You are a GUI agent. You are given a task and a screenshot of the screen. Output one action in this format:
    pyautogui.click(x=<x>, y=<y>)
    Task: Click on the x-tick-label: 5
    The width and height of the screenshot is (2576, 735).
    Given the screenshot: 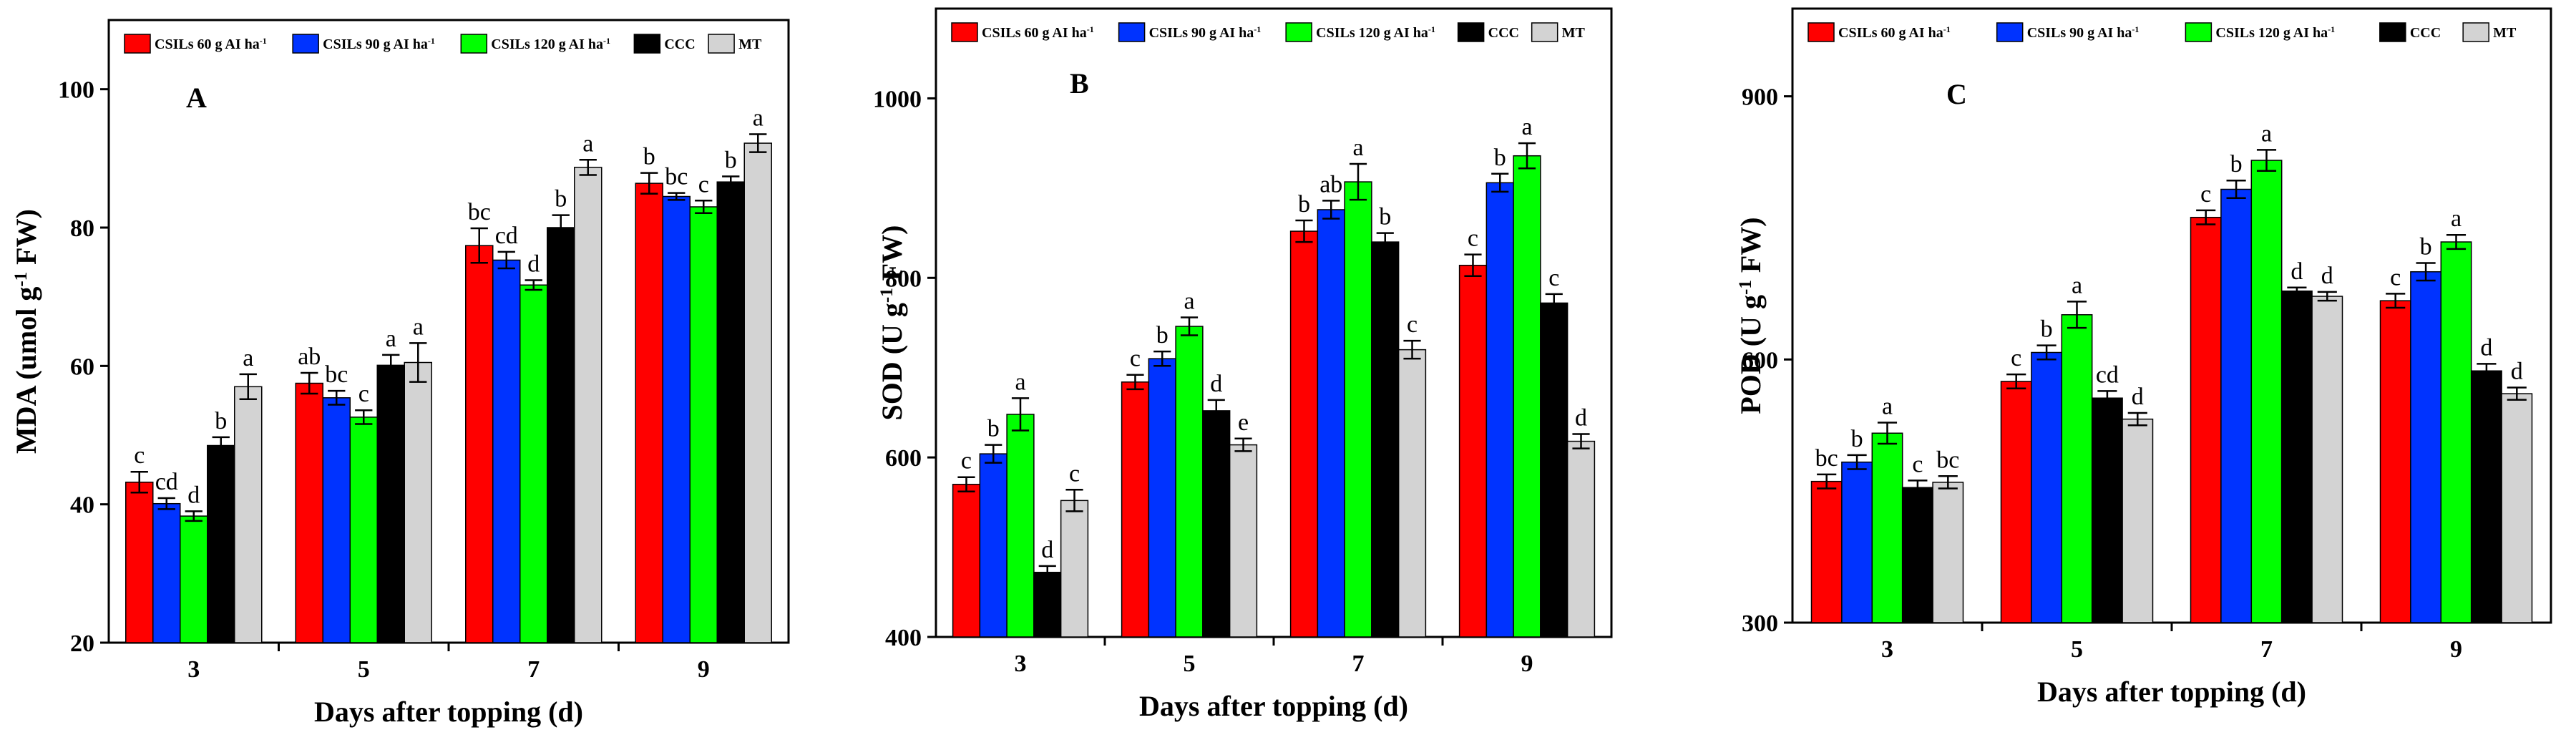 What is the action you would take?
    pyautogui.click(x=1190, y=664)
    